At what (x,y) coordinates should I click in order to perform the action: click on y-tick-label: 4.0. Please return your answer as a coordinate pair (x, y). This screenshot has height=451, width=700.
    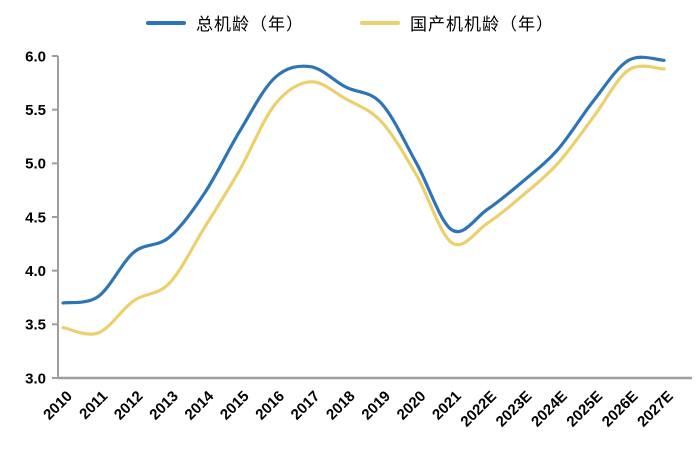
    Looking at the image, I should click on (35, 271).